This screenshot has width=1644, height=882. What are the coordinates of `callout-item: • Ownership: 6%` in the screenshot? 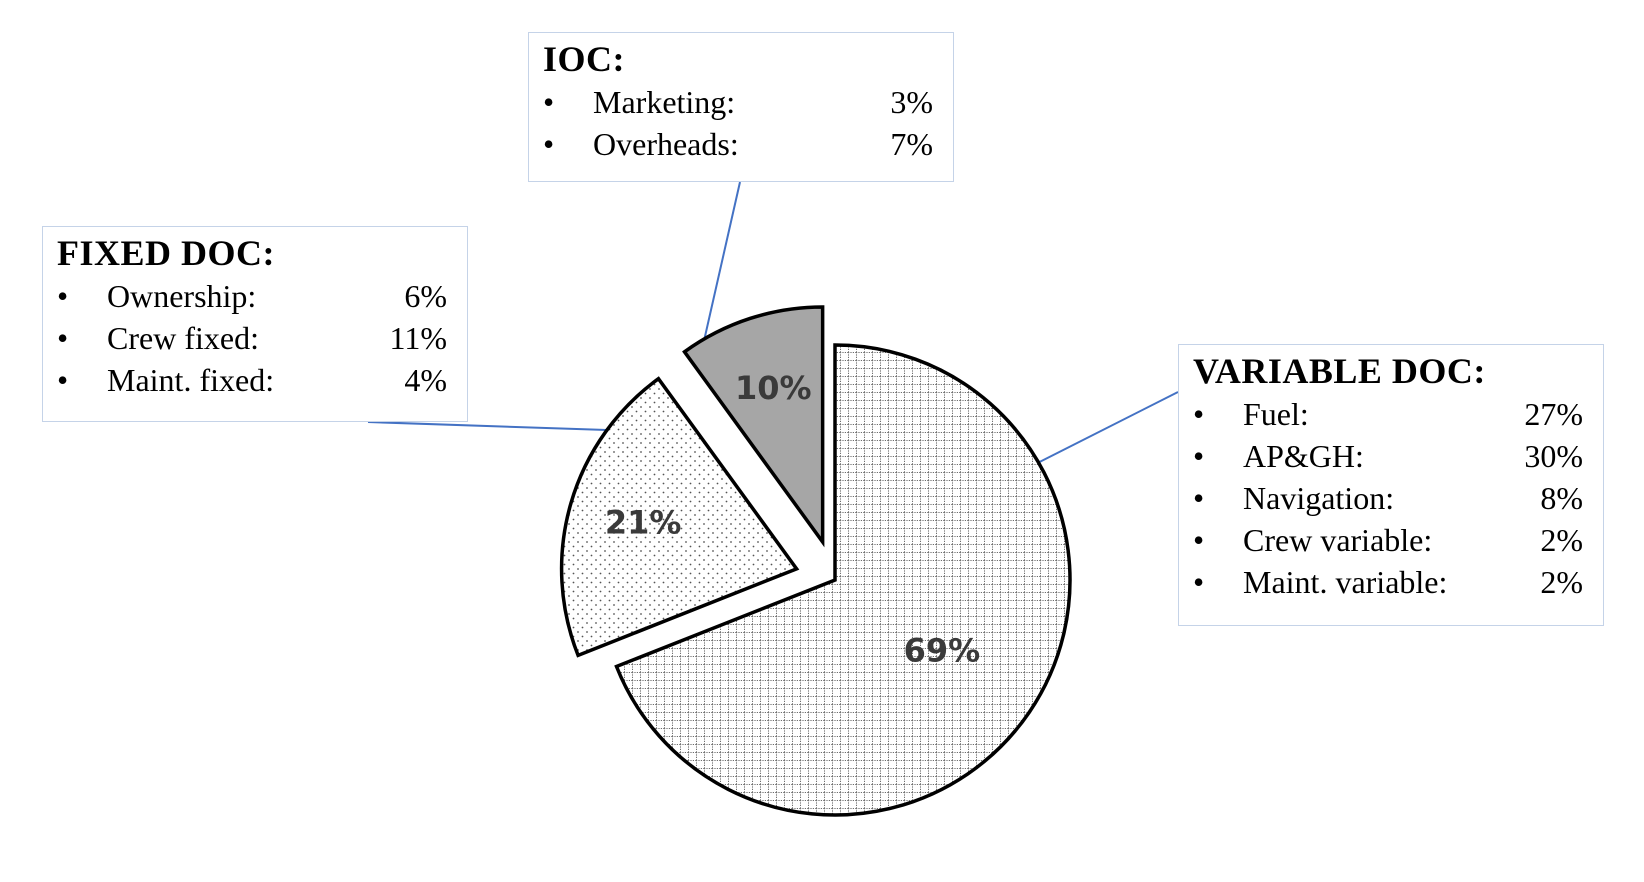 It's located at (252, 296).